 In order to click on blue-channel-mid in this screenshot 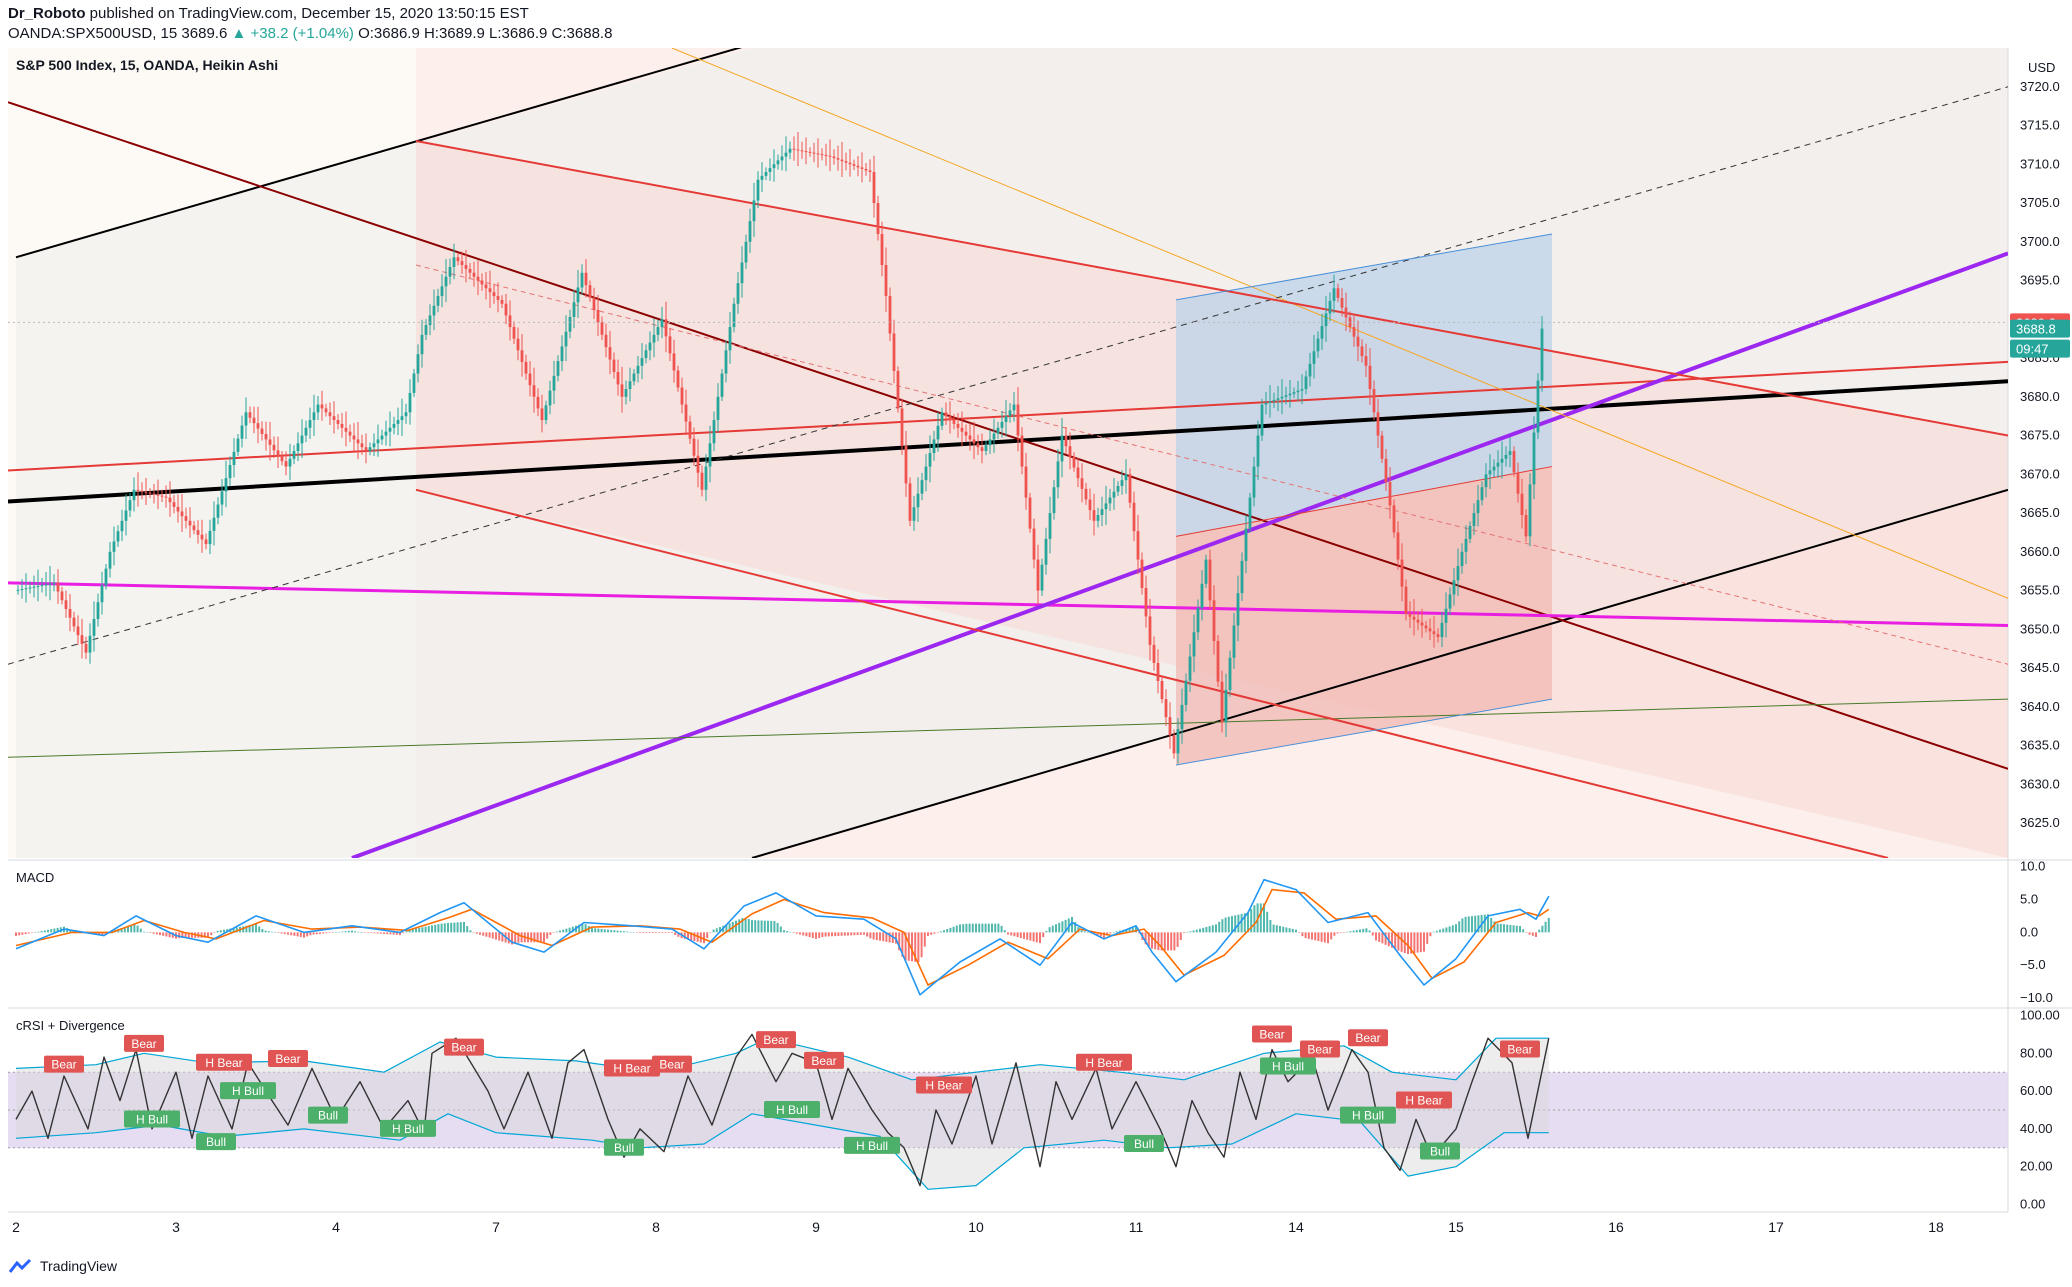, I will do `click(1364, 501)`.